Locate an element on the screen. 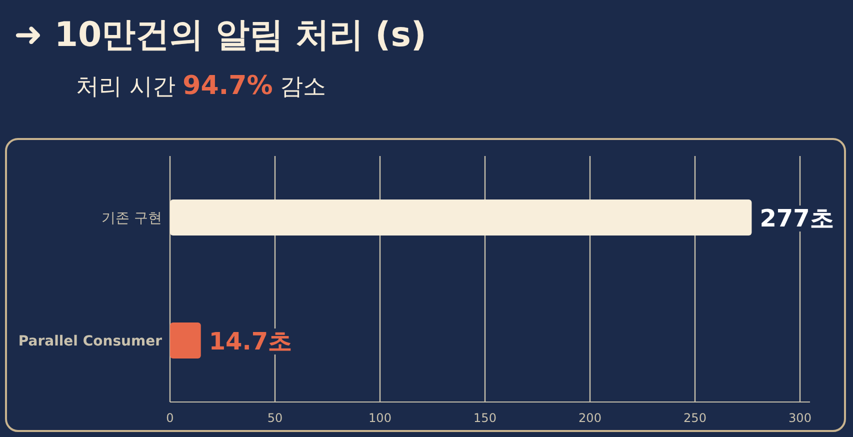 Image resolution: width=853 pixels, height=437 pixels. x-tick-label: 150 is located at coordinates (485, 418).